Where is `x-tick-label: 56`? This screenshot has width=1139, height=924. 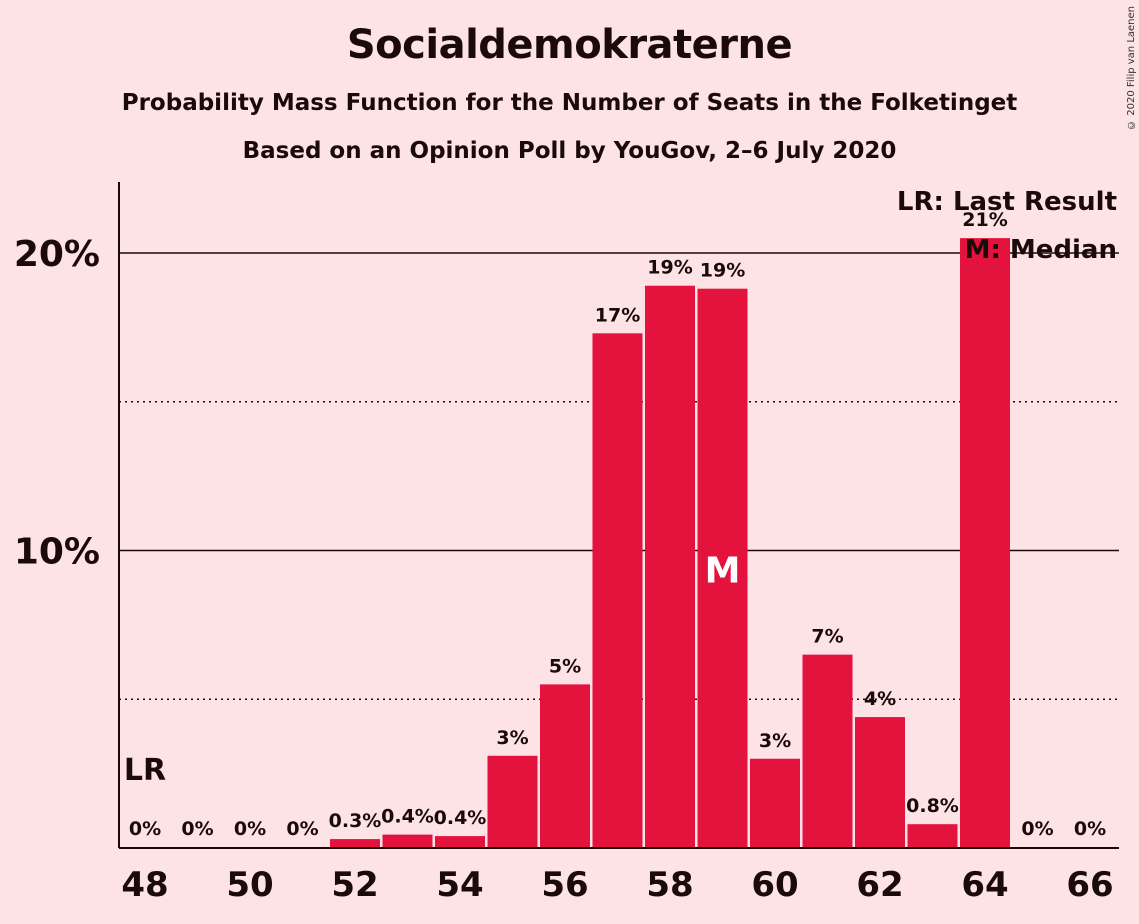 x-tick-label: 56 is located at coordinates (564, 885).